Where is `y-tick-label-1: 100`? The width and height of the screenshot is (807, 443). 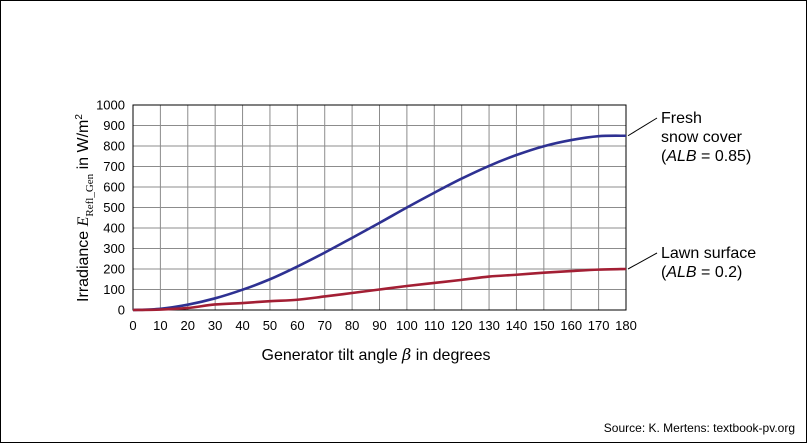 y-tick-label-1: 100 is located at coordinates (114, 289).